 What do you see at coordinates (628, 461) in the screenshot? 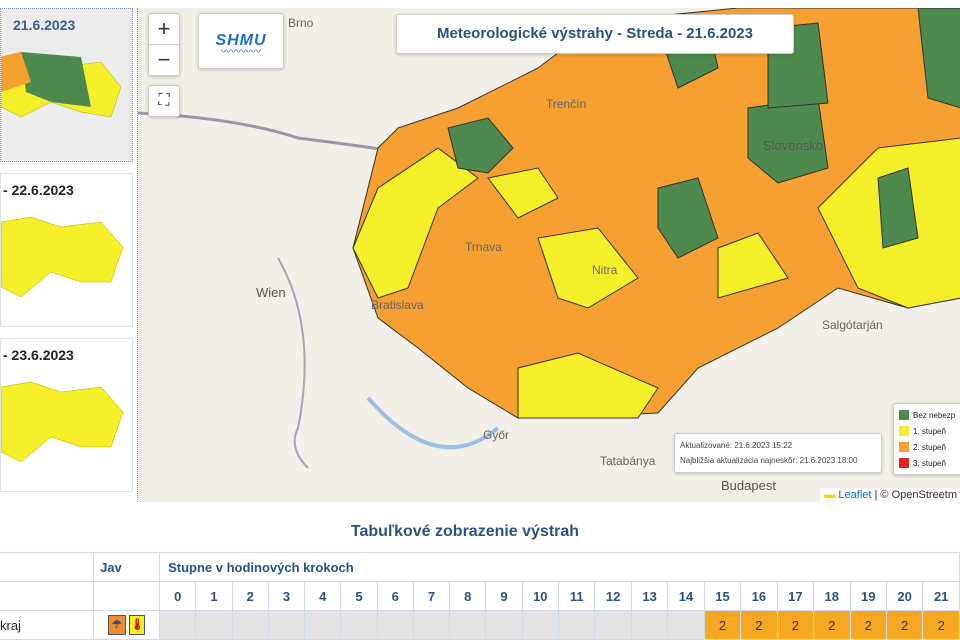
I see `map-label: Tatabánya` at bounding box center [628, 461].